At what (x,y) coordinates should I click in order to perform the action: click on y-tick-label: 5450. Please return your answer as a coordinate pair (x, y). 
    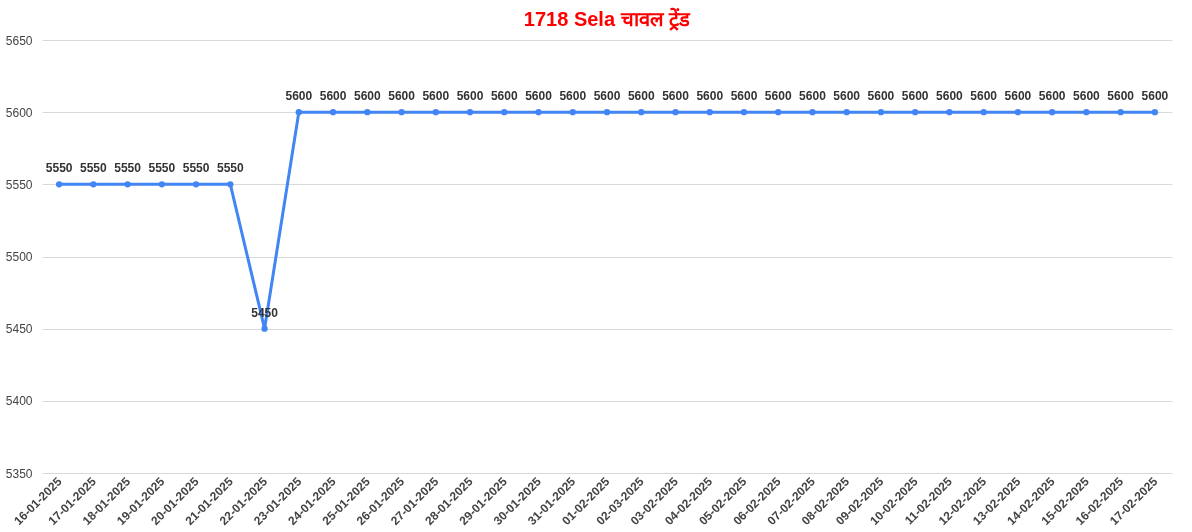
    Looking at the image, I should click on (19, 329).